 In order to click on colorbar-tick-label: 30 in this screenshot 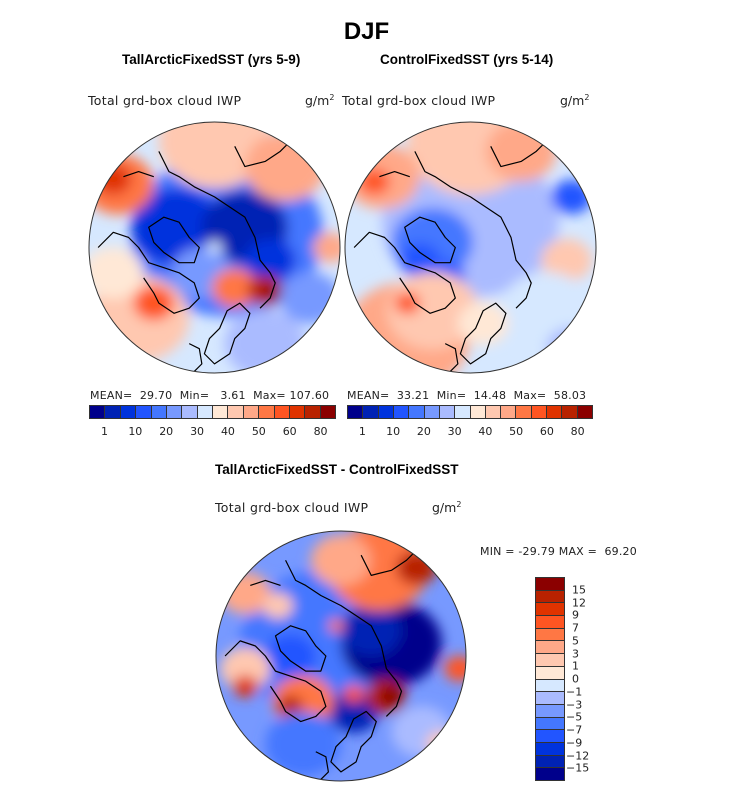, I will do `click(454, 431)`.